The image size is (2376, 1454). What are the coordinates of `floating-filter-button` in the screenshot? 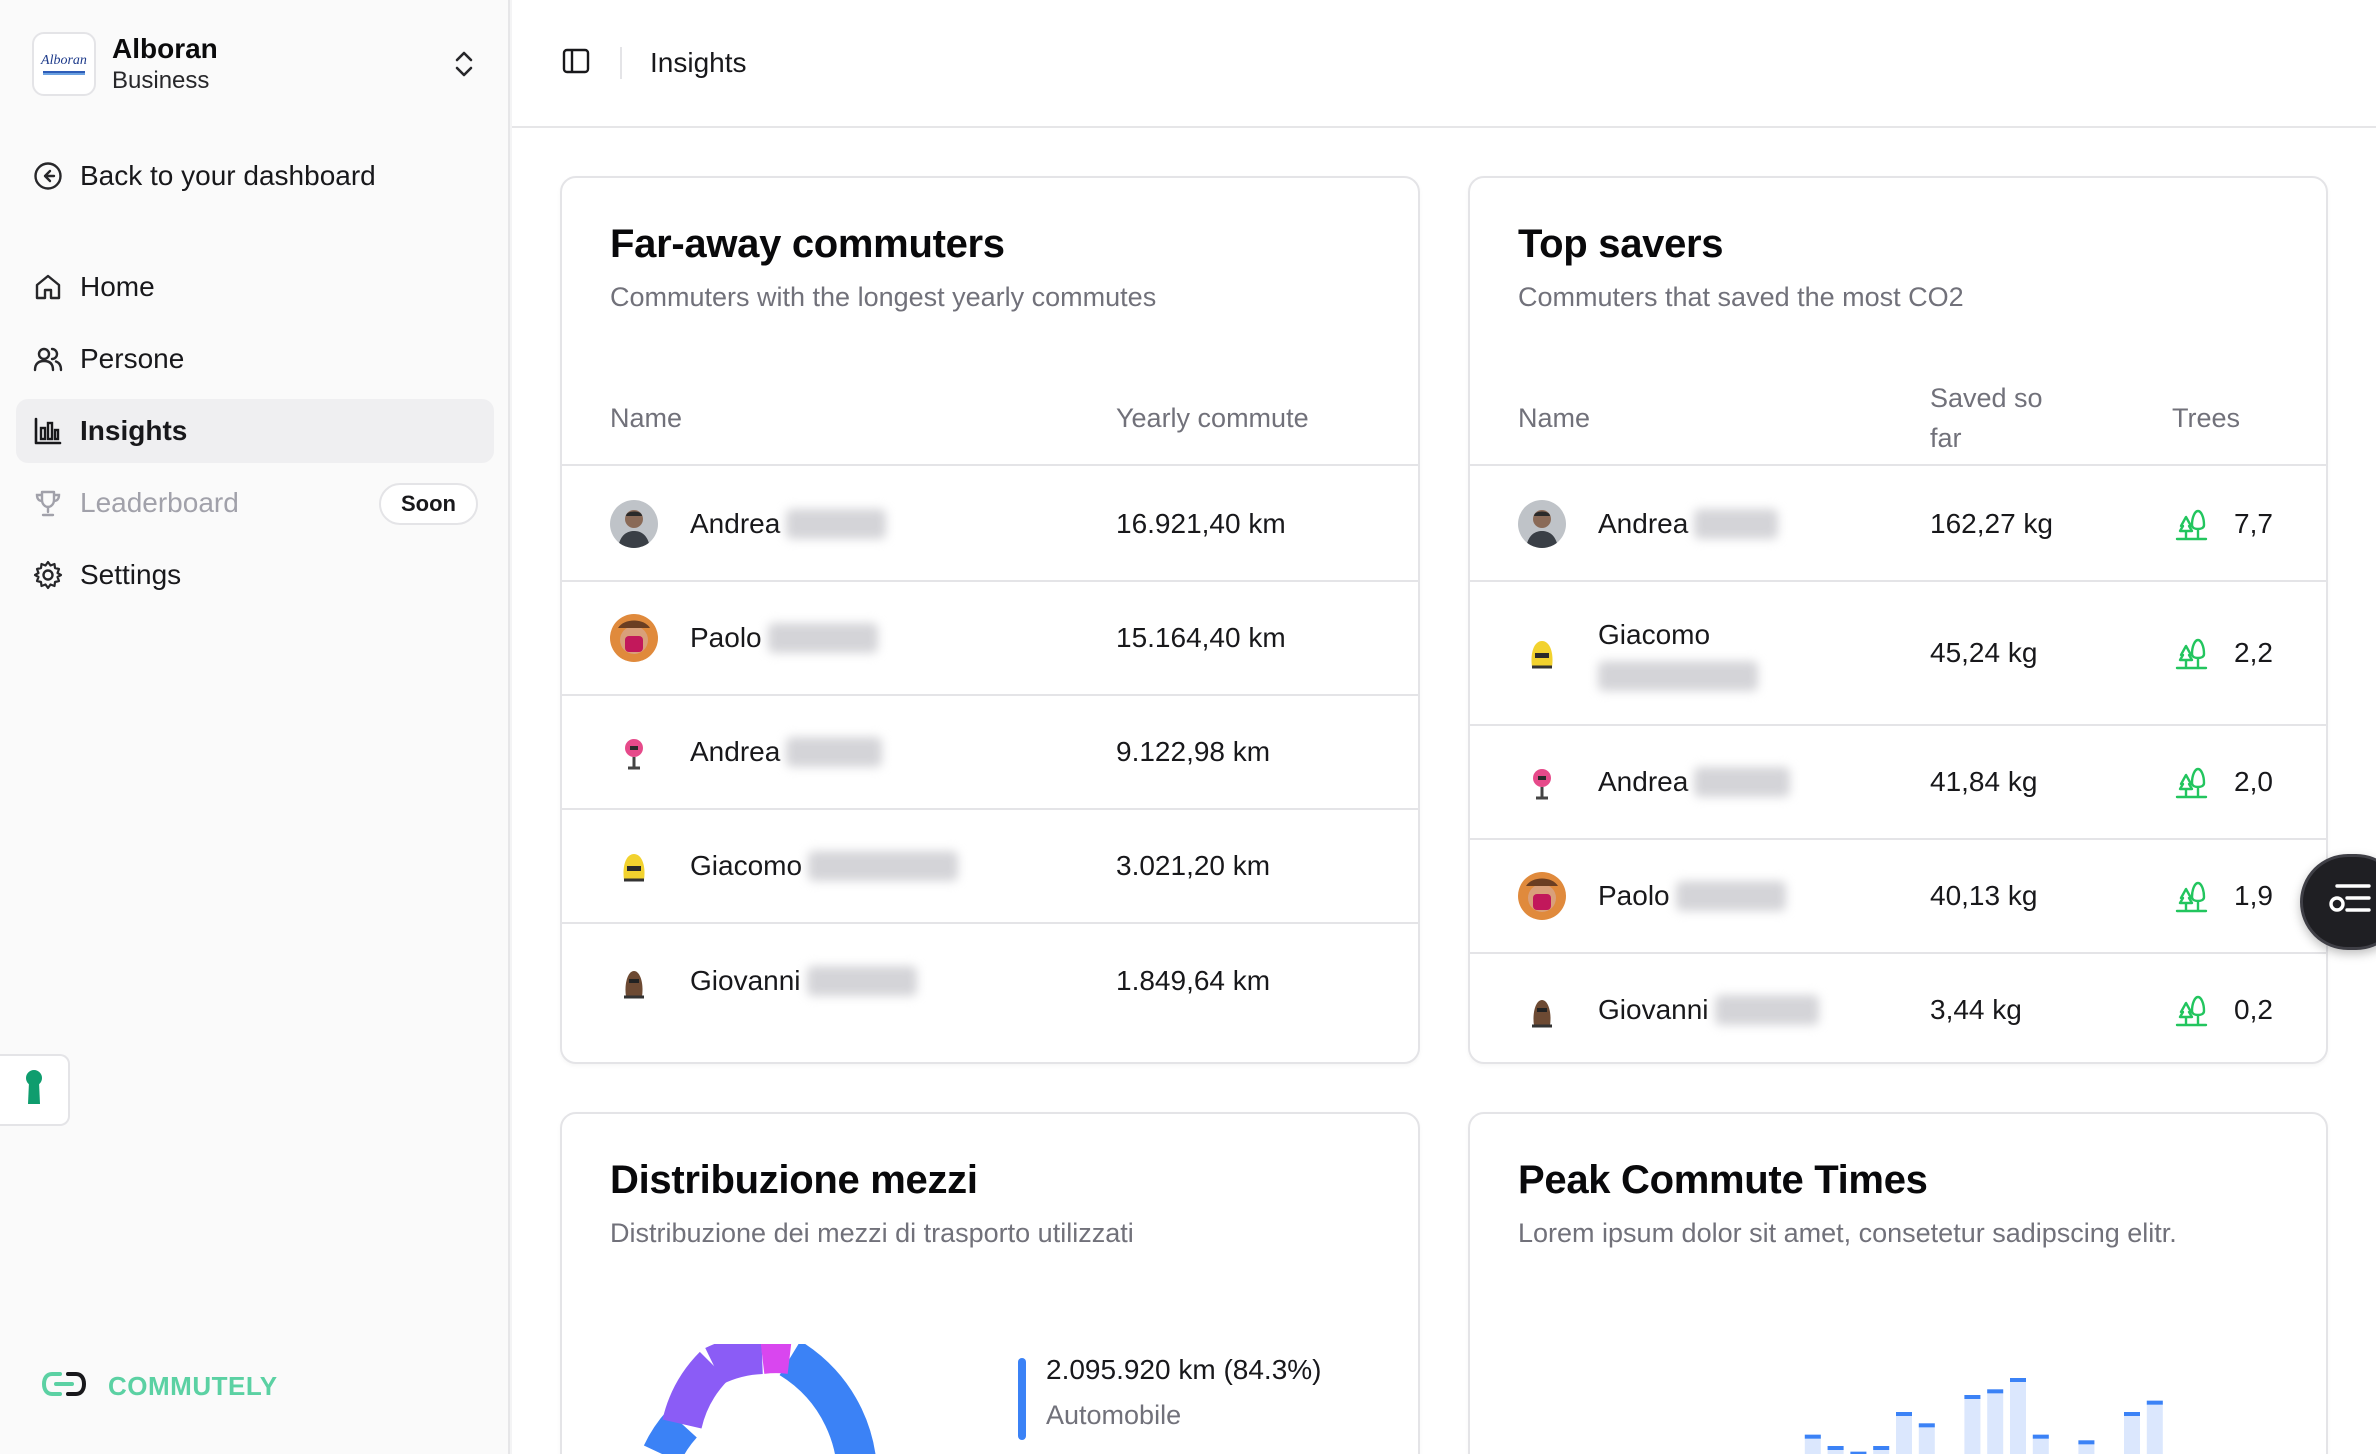 It's located at (2338, 902).